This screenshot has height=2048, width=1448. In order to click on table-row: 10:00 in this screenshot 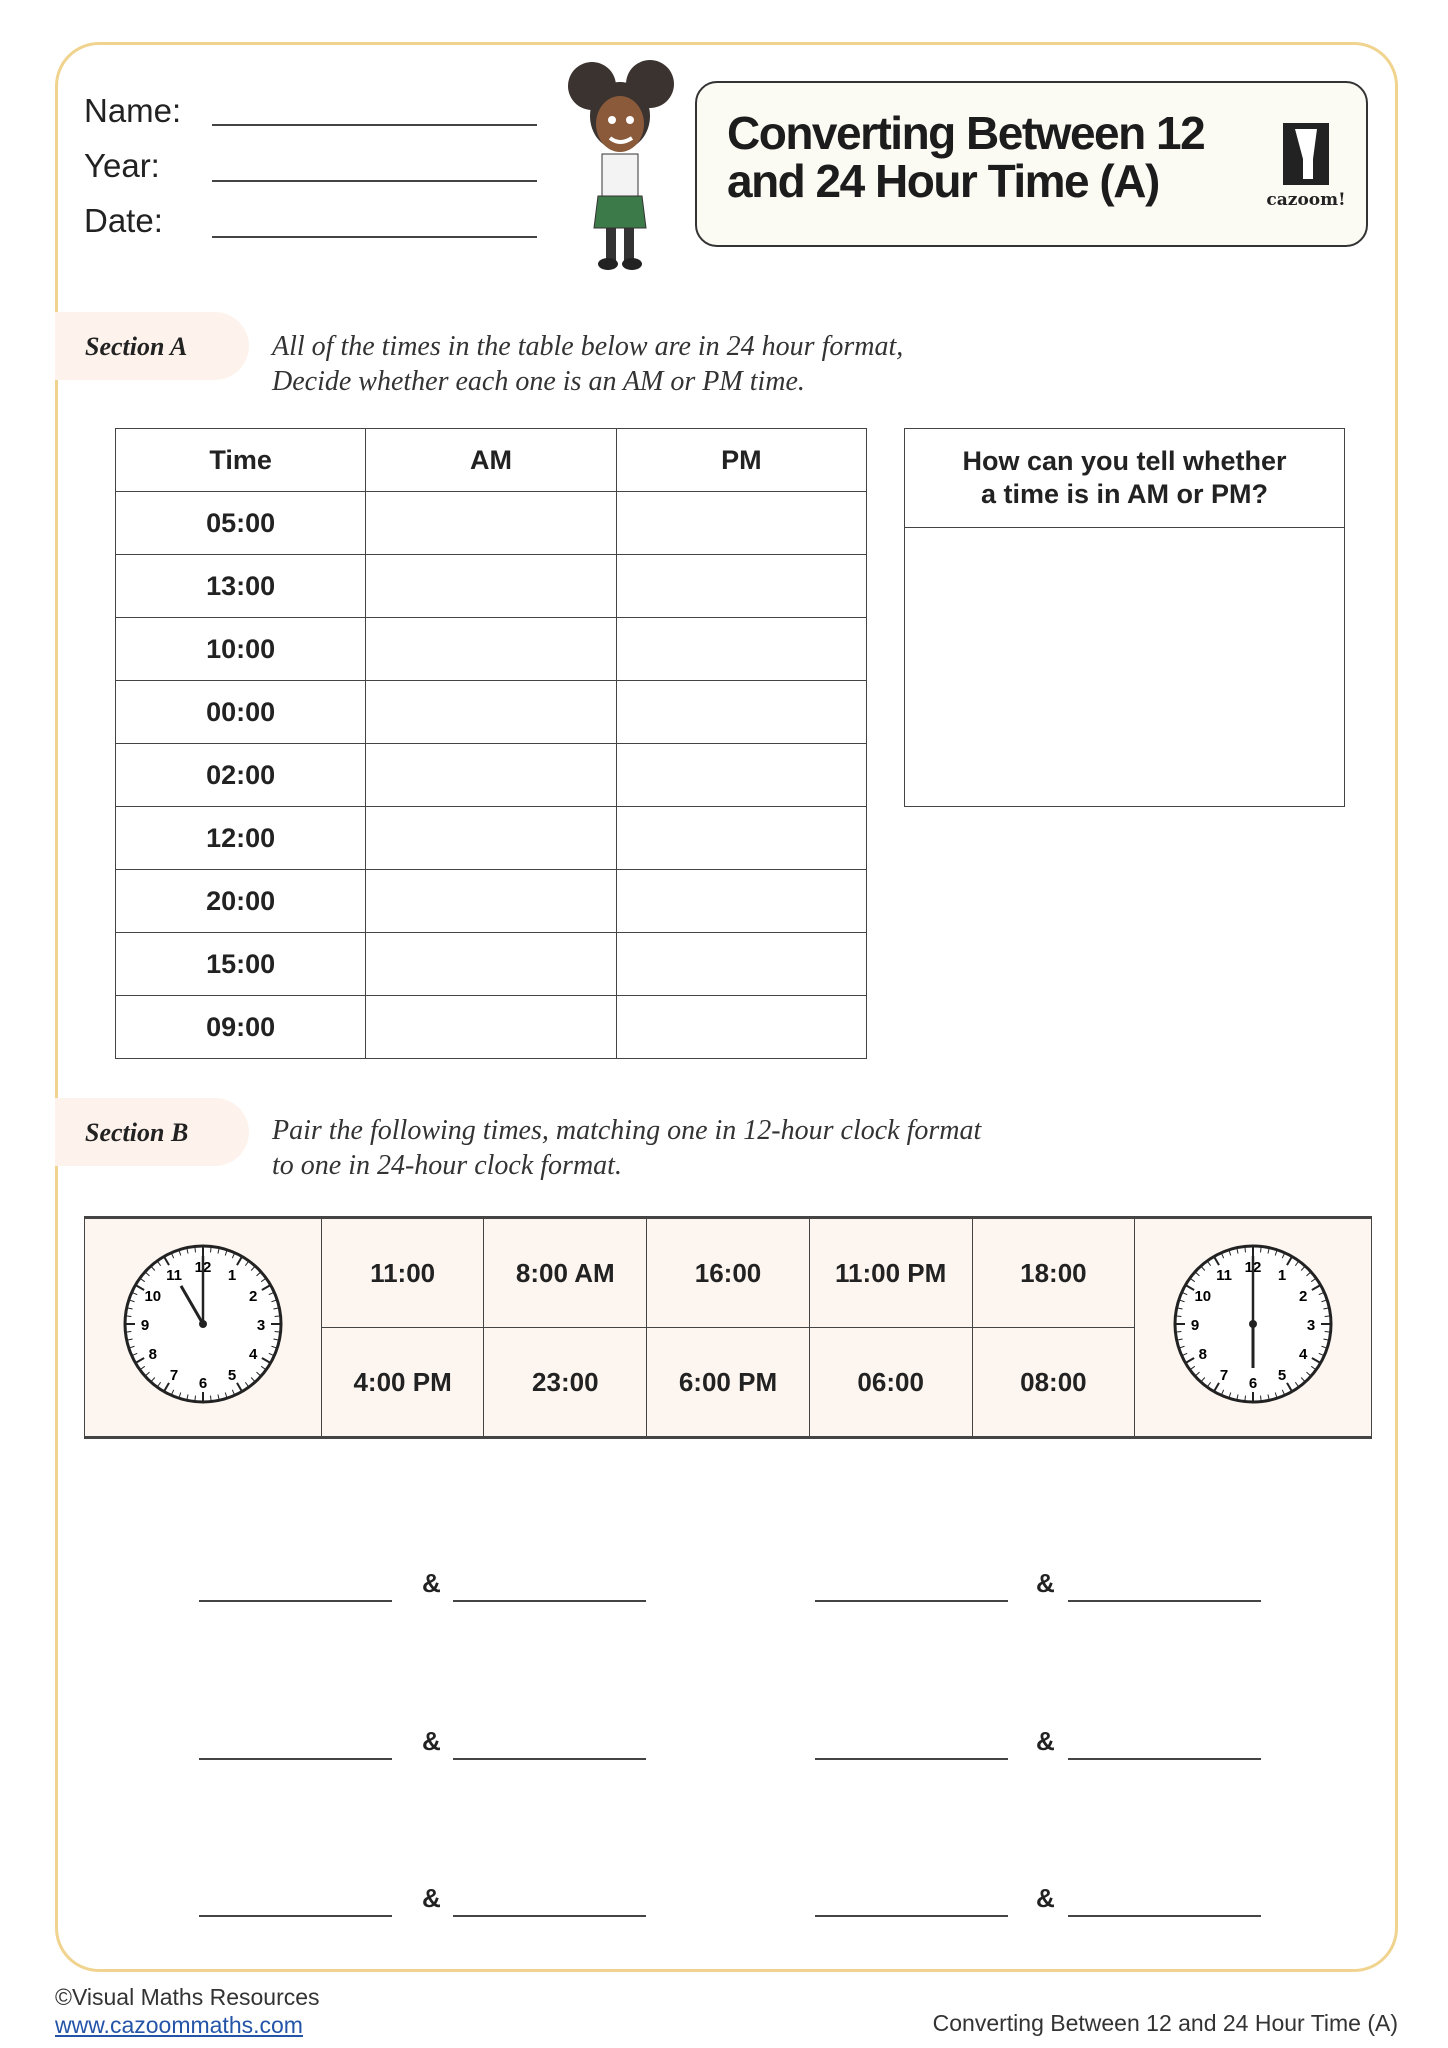, I will do `click(491, 649)`.